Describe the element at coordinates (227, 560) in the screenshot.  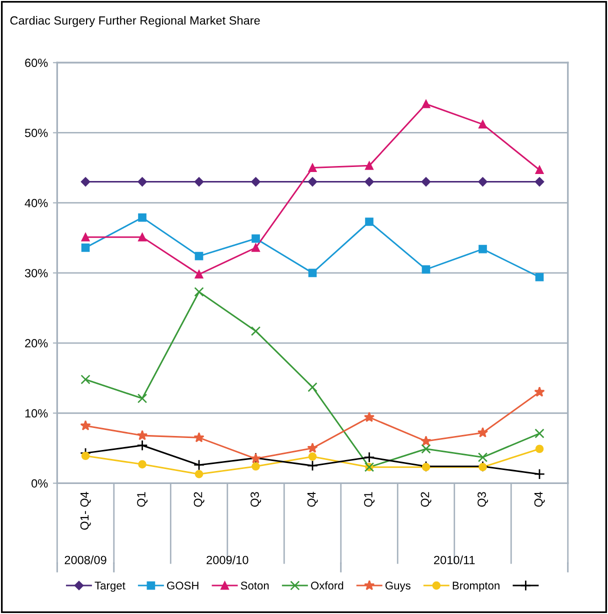
I see `text: 2009/10` at that location.